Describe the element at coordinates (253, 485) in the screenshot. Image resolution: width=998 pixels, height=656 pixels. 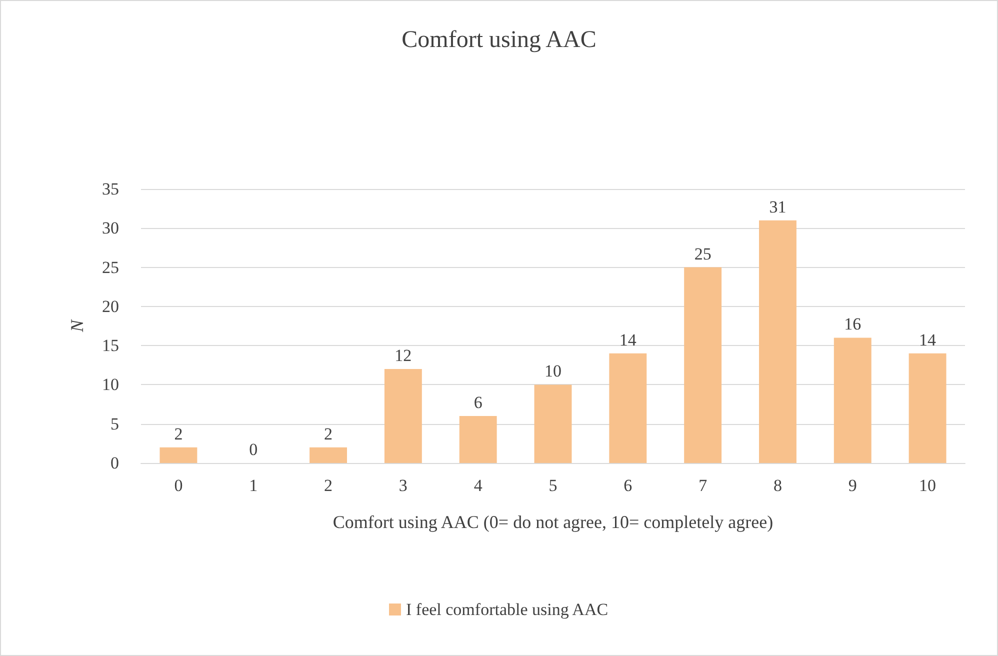
I see `x-tick-label: 1` at that location.